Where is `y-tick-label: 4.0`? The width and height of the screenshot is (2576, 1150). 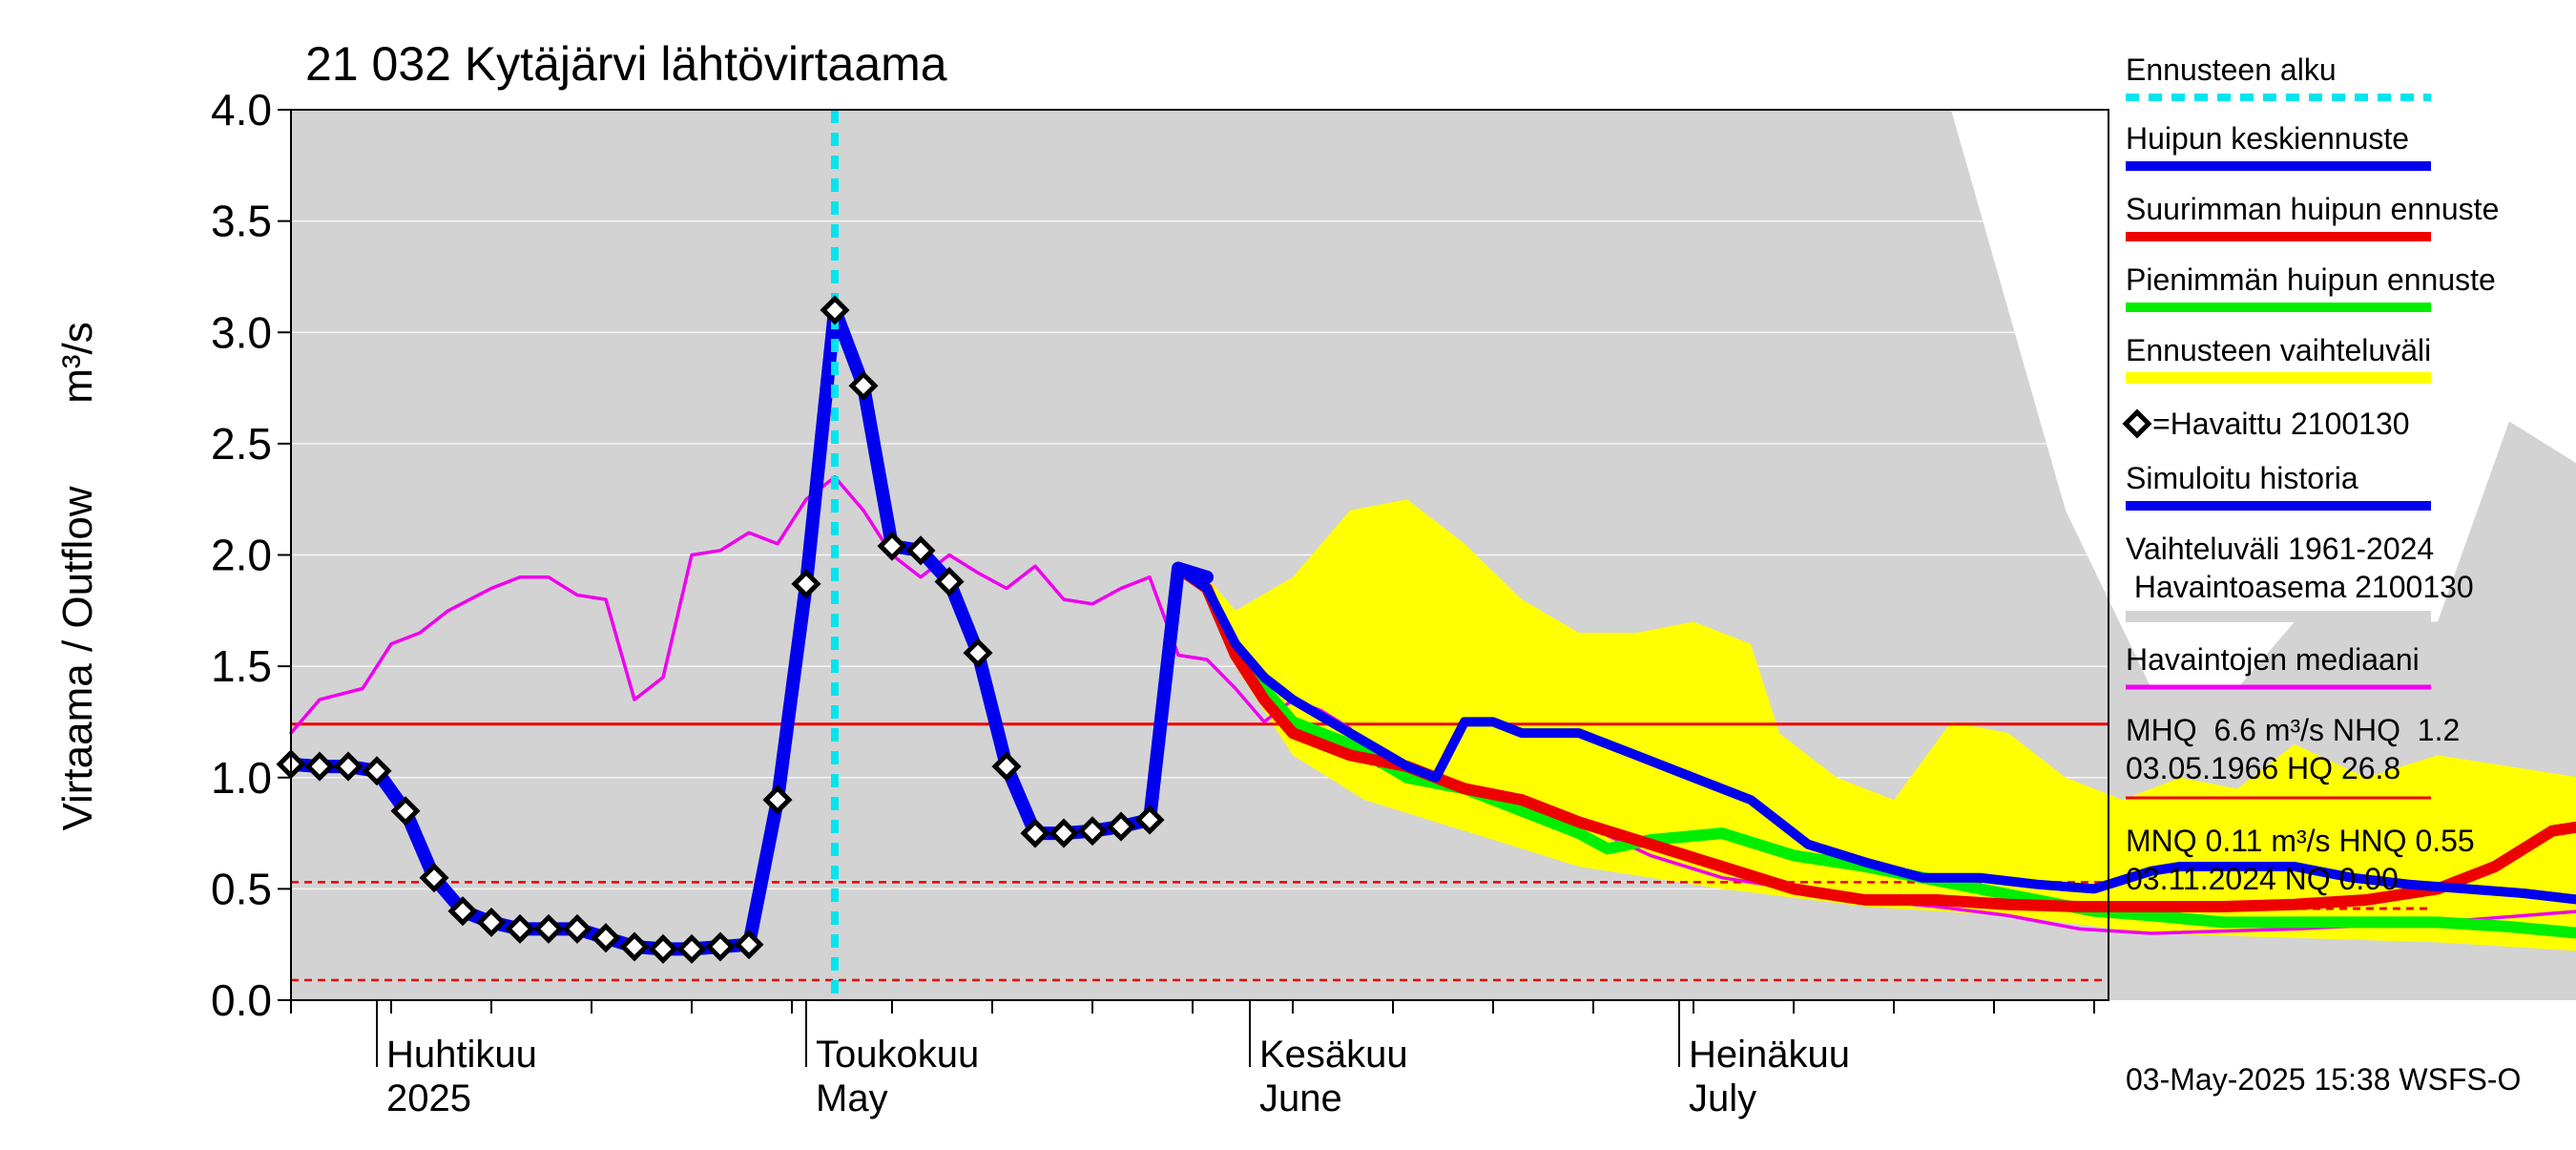 y-tick-label: 4.0 is located at coordinates (241, 110).